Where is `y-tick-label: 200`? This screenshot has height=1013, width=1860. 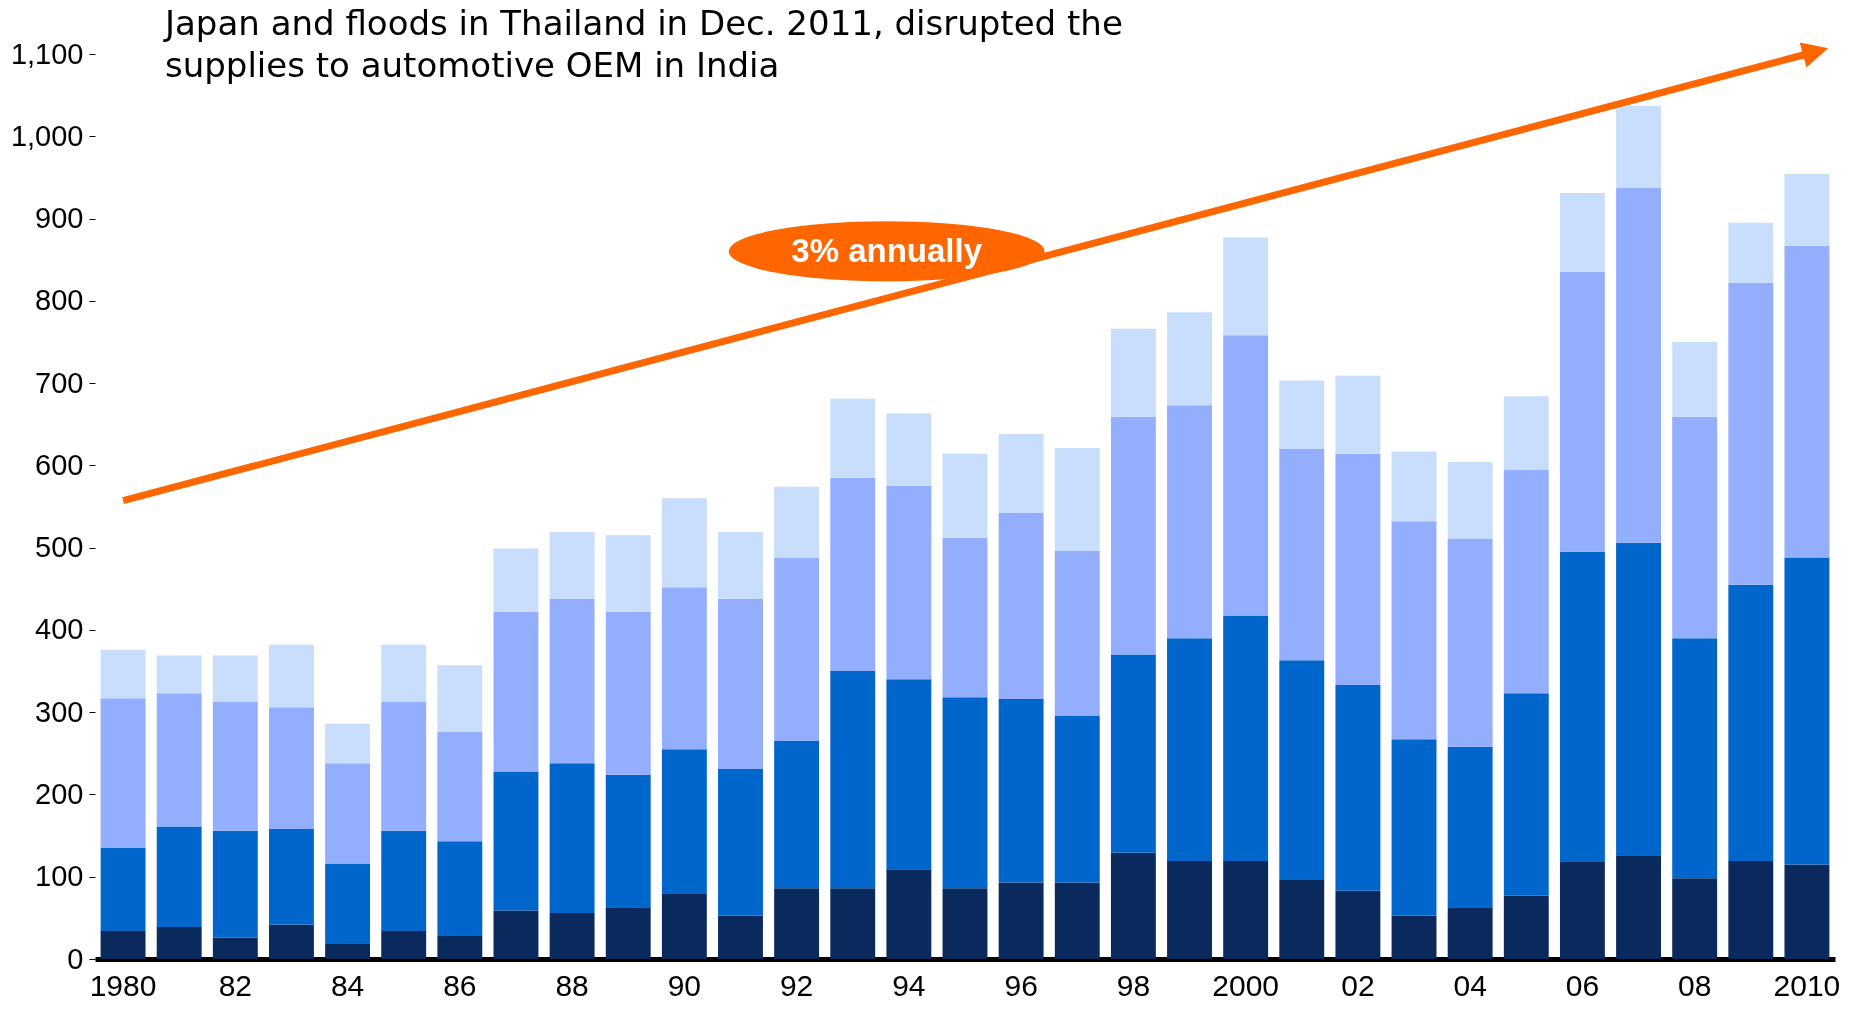
y-tick-label: 200 is located at coordinates (59, 793).